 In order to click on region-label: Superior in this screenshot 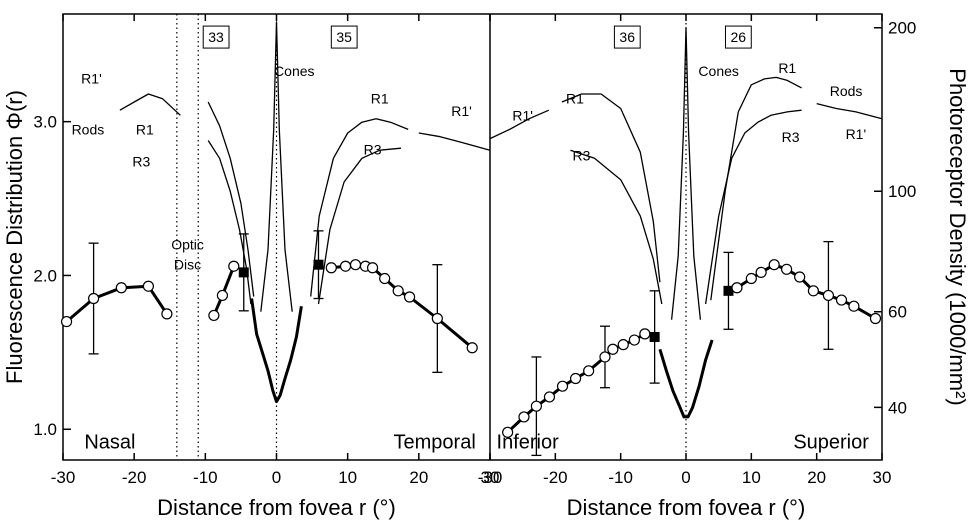, I will do `click(831, 443)`.